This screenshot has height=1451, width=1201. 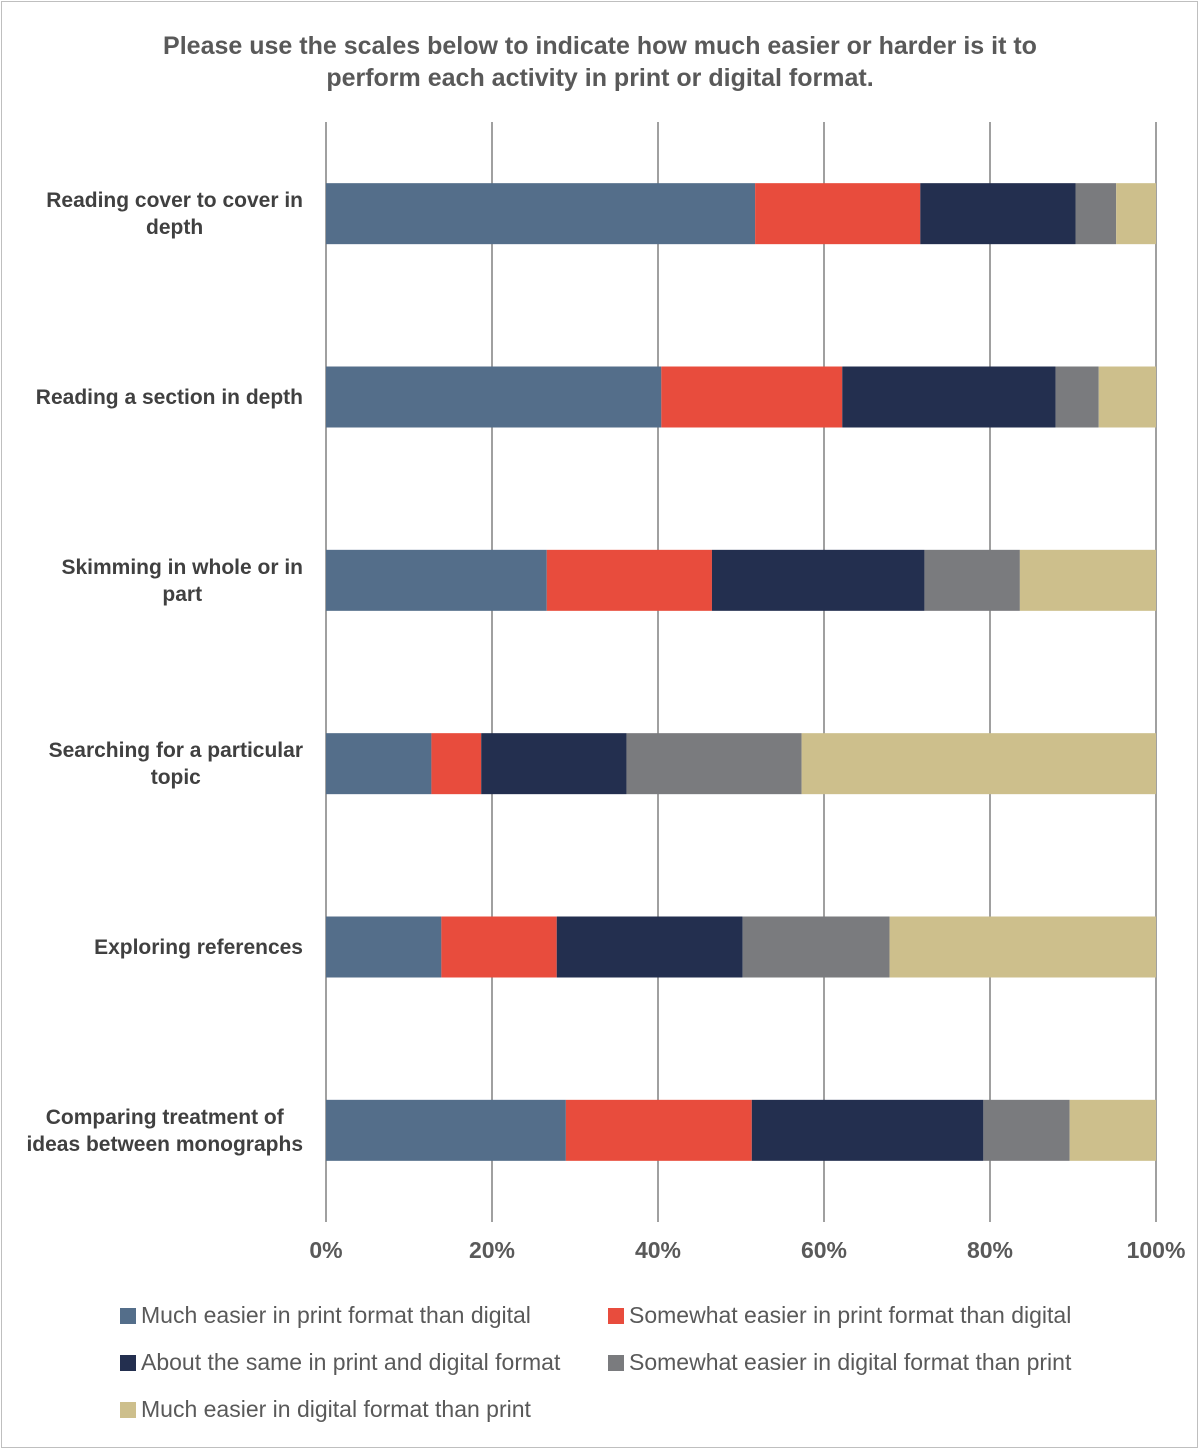 I want to click on category-label-line: Exploring references, so click(x=198, y=947).